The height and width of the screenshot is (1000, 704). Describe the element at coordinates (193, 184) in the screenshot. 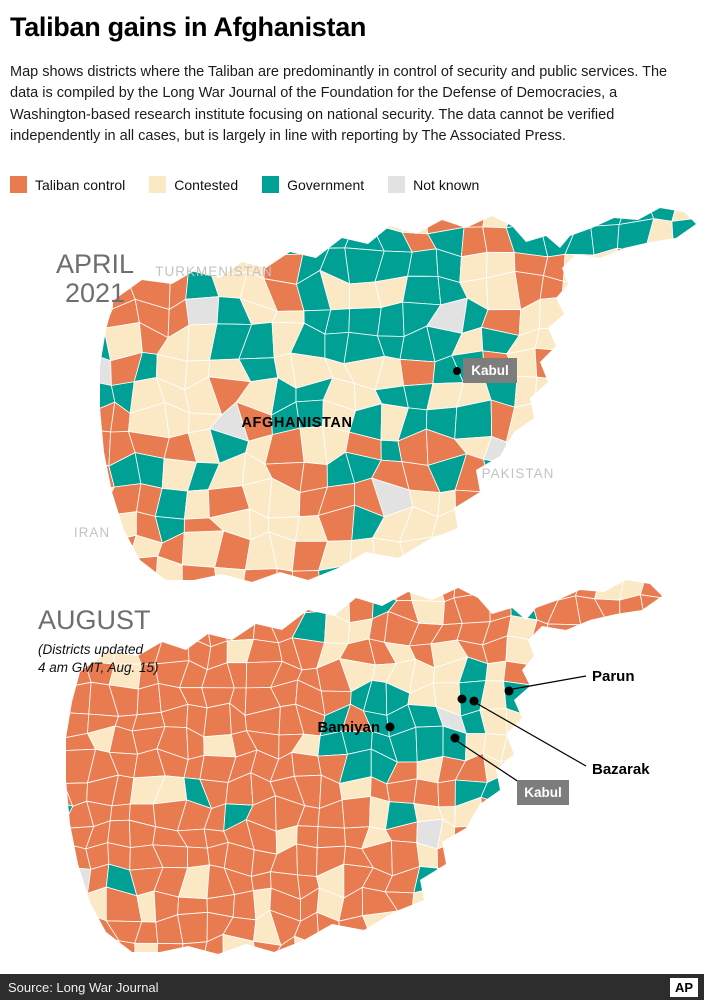

I see `legend-item-contested: Contested` at that location.